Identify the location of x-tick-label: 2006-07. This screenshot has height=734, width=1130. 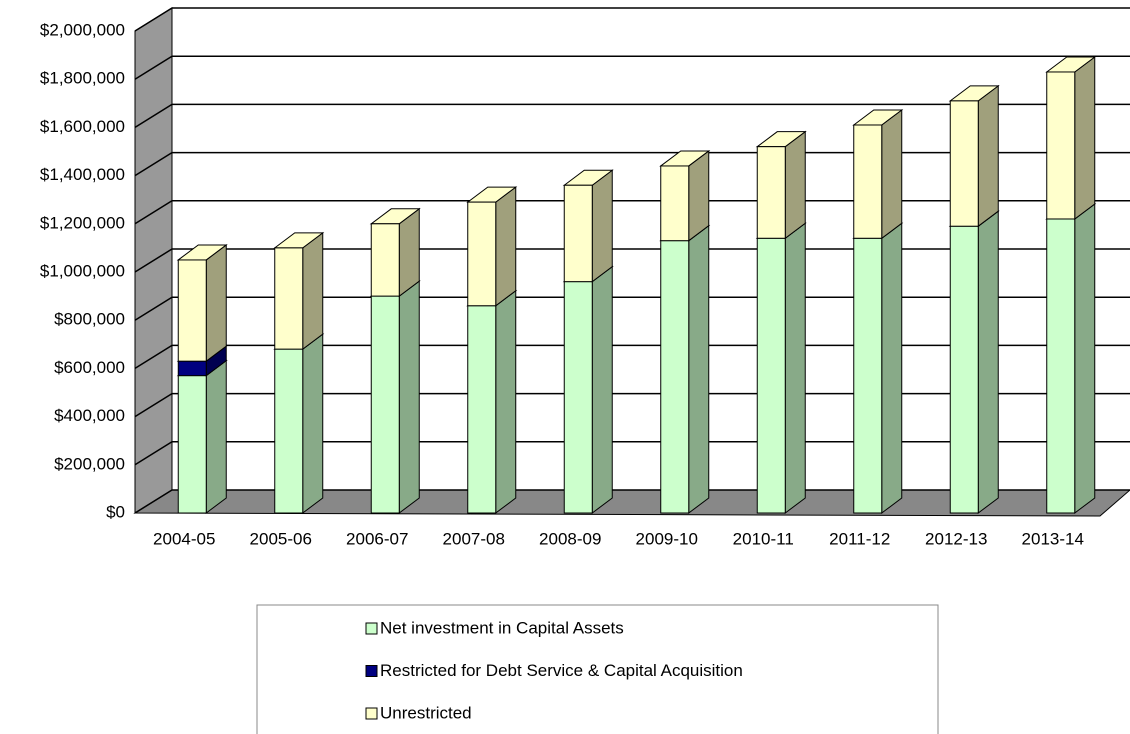
(377, 538).